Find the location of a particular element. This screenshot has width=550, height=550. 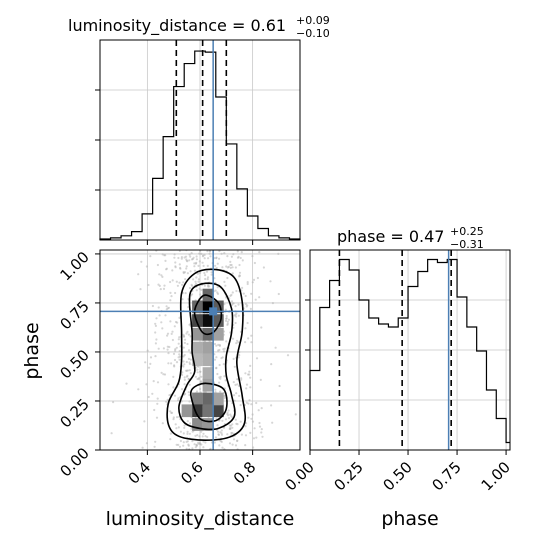

joint-xtick-label-1: 0.6 is located at coordinates (192, 473).